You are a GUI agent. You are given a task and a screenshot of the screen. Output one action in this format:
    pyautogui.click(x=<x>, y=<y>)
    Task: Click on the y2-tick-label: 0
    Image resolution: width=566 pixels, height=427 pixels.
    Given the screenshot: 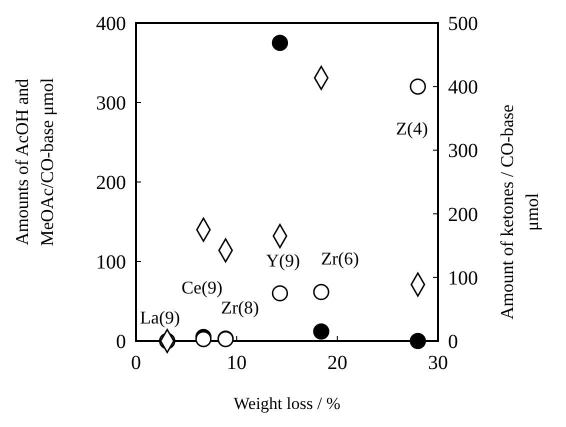 What is the action you would take?
    pyautogui.click(x=453, y=342)
    